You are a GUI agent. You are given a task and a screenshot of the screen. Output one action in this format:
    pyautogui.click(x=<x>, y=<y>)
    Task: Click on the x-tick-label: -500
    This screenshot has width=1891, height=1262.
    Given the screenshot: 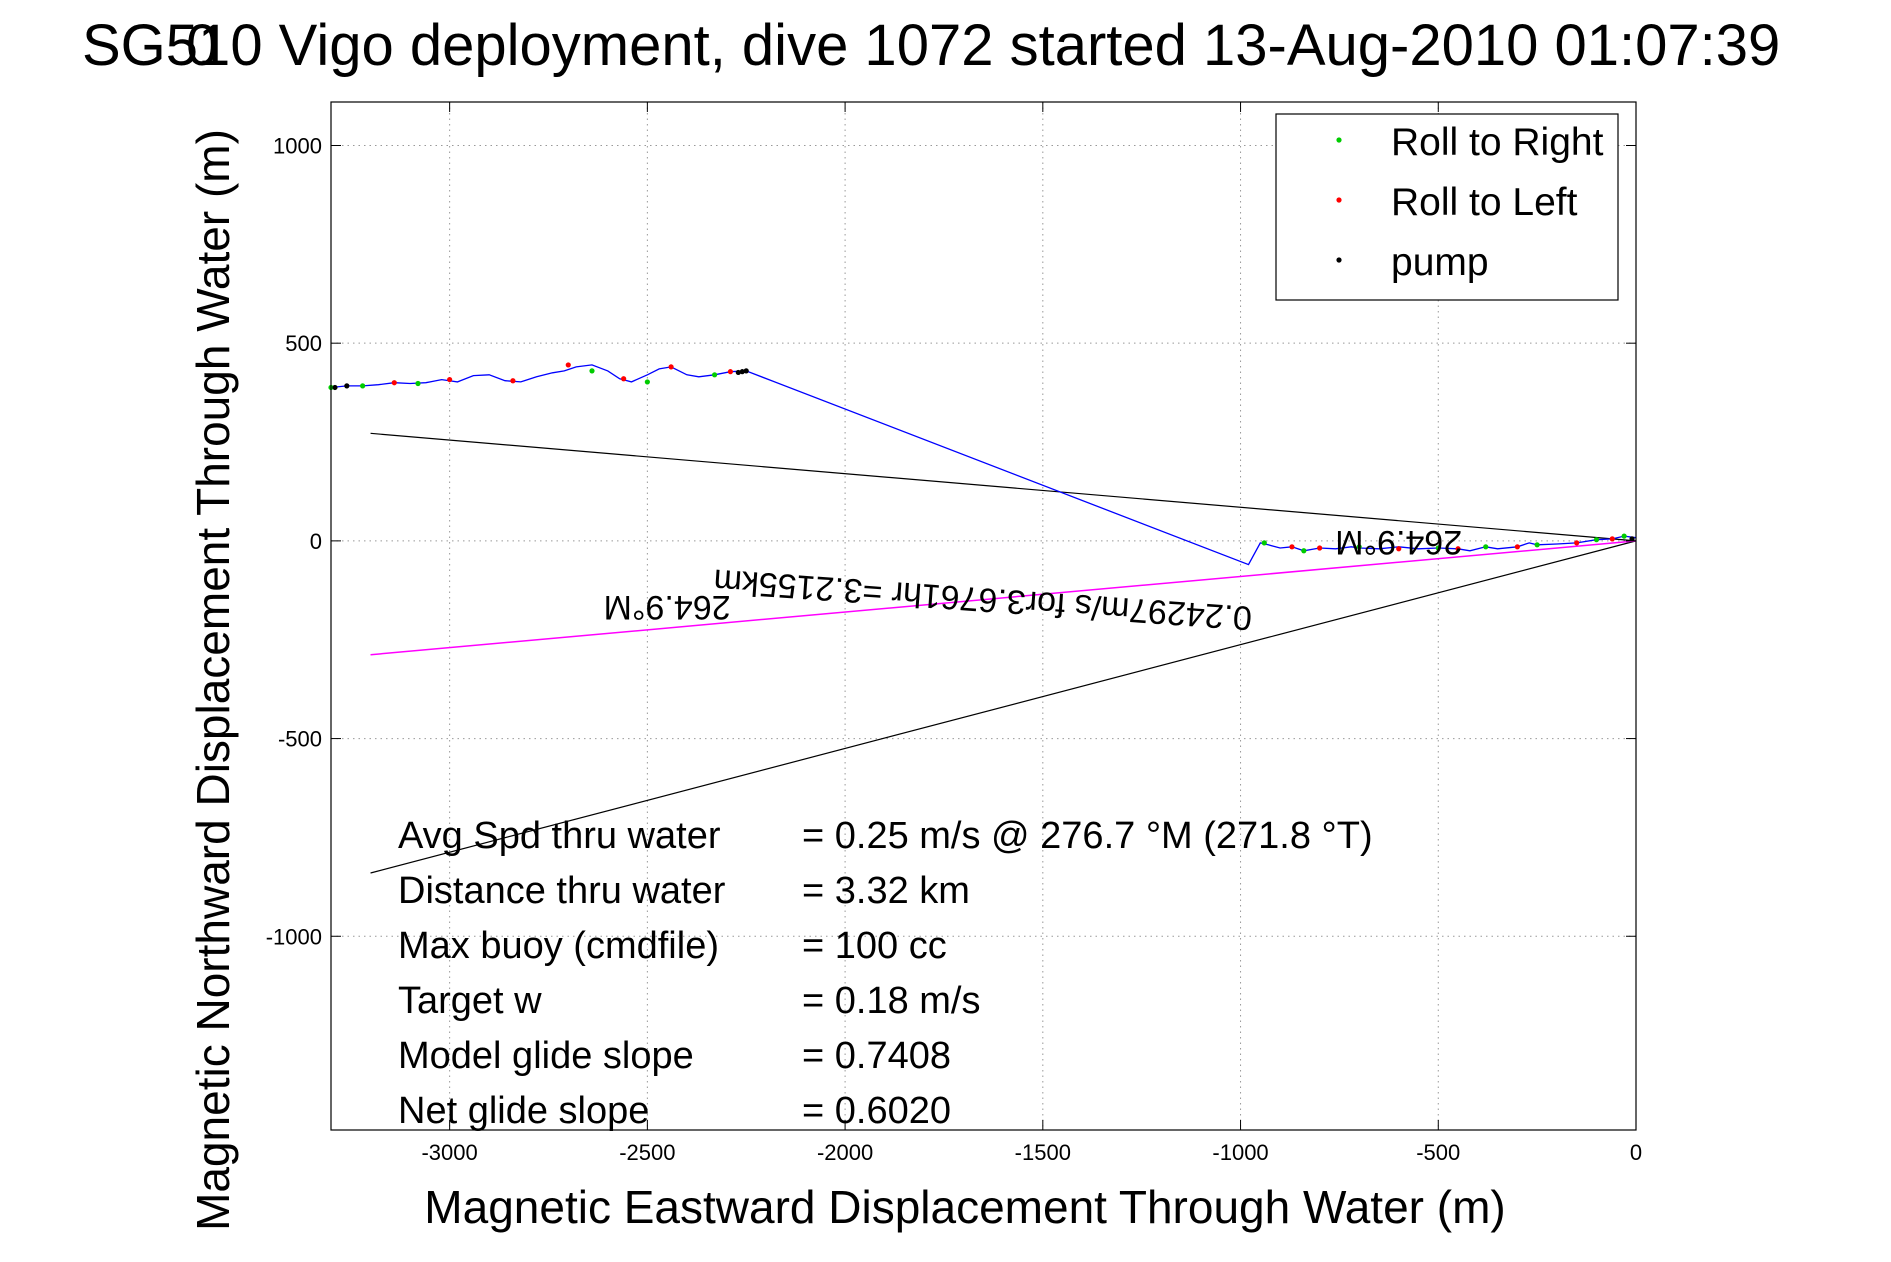 What is the action you would take?
    pyautogui.click(x=1438, y=1152)
    